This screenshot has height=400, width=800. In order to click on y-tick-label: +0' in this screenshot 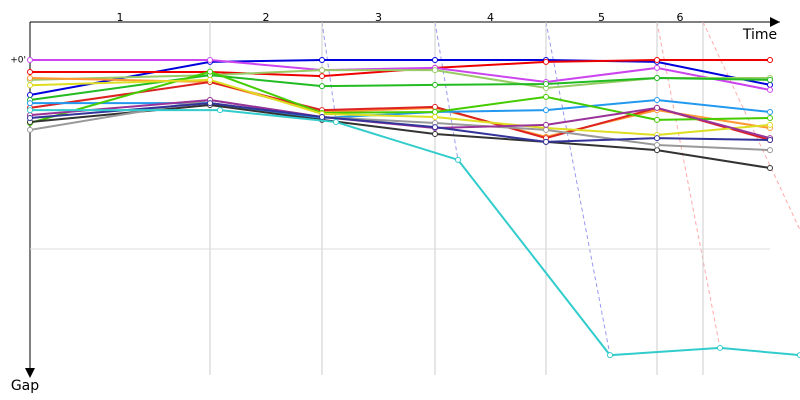, I will do `click(18, 61)`.